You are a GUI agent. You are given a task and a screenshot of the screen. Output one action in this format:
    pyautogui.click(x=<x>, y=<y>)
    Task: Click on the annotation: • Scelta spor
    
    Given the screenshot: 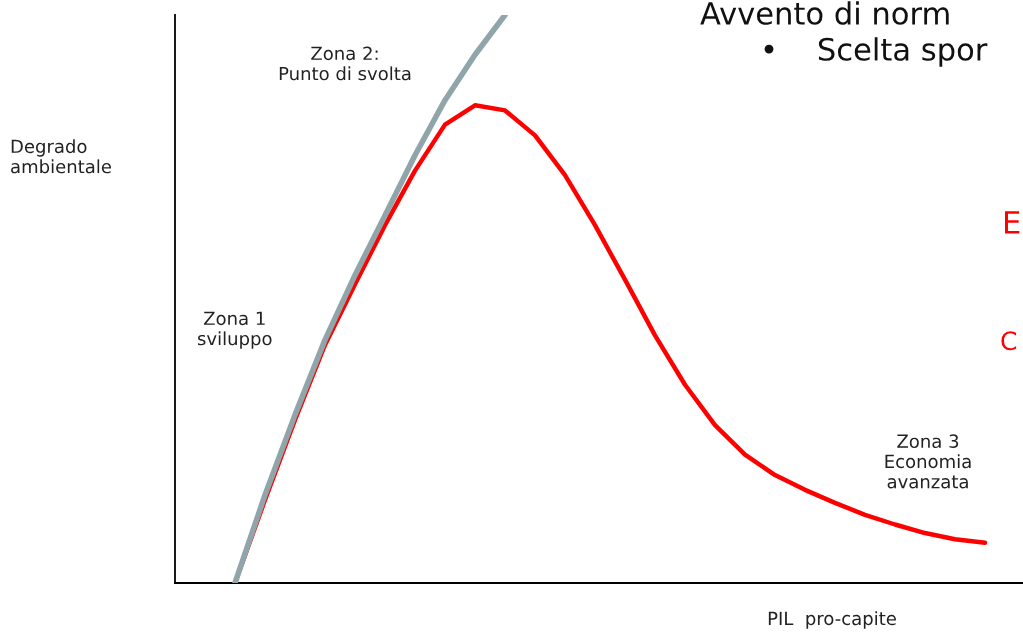 What is the action you would take?
    pyautogui.click(x=876, y=52)
    